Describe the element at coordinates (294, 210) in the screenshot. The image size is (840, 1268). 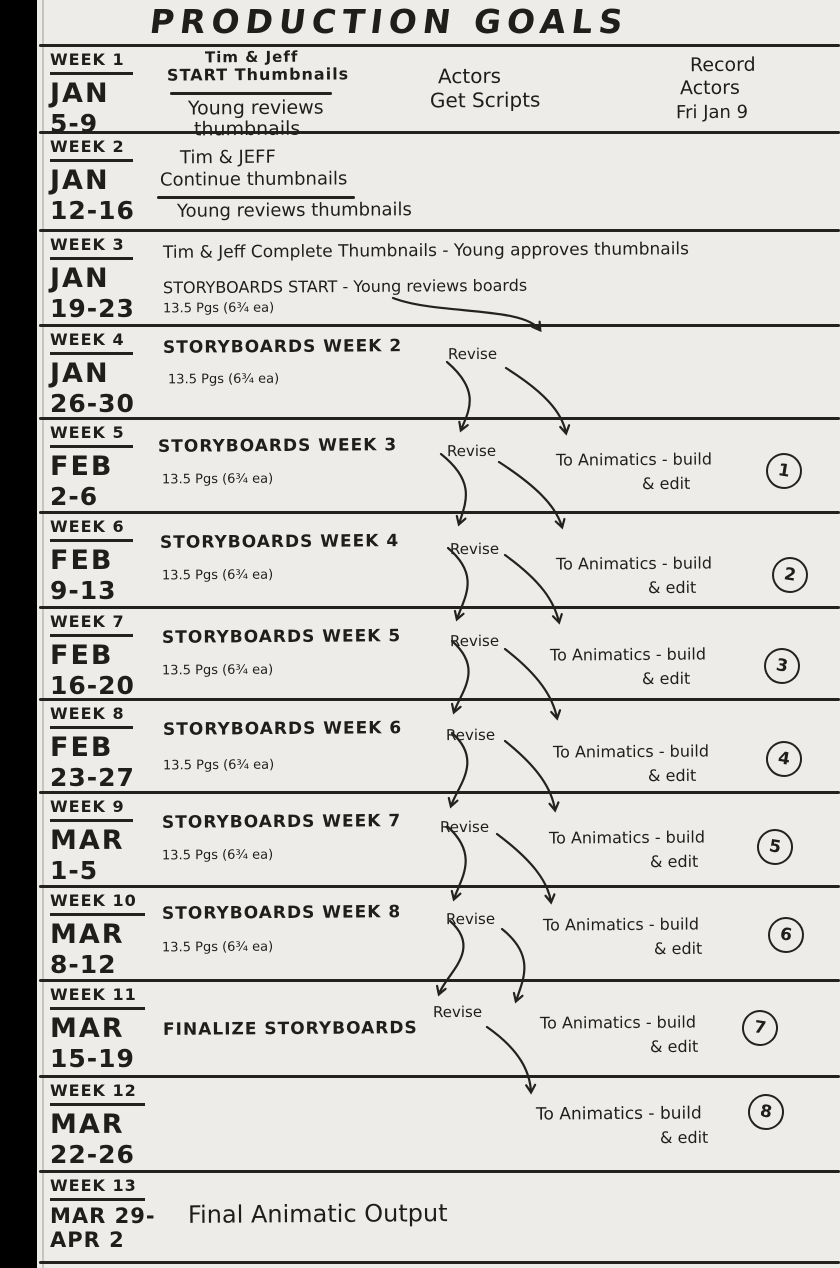
I see `week2-review: Young reviews thumbnails` at that location.